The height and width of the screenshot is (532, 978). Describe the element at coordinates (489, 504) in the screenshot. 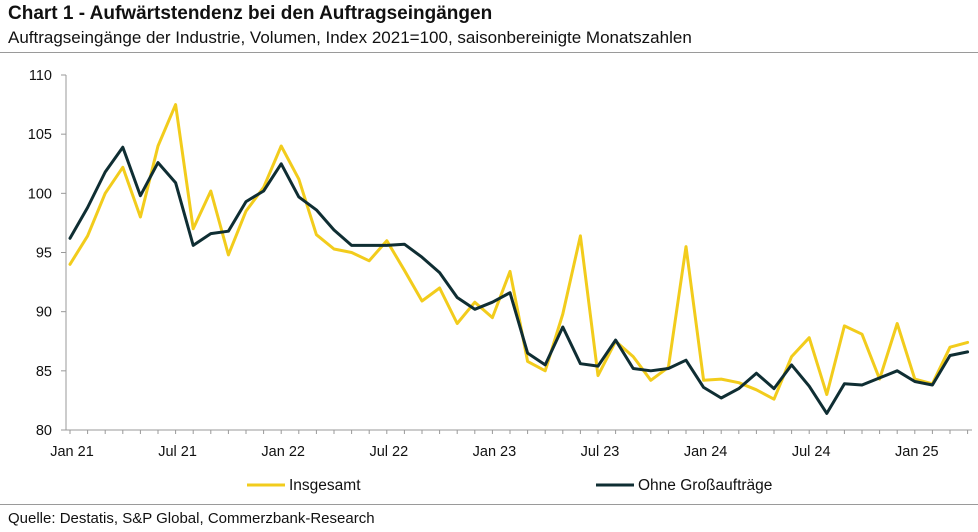

I see `footer-divider` at that location.